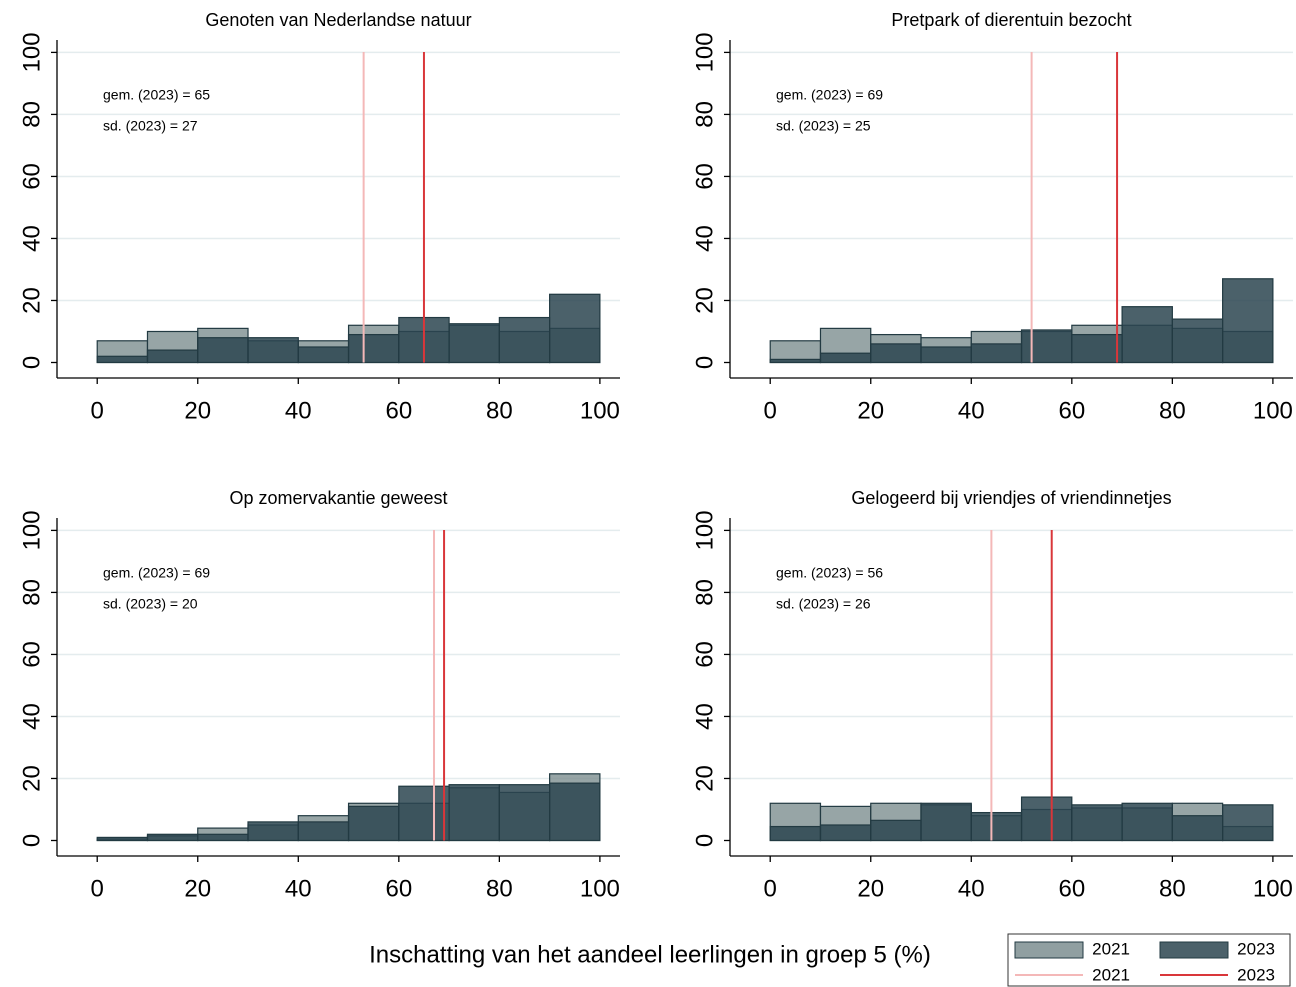 This screenshot has width=1296, height=987. Describe the element at coordinates (1149, 960) in the screenshot. I see `legend: 2021 2023 2021 2023` at that location.